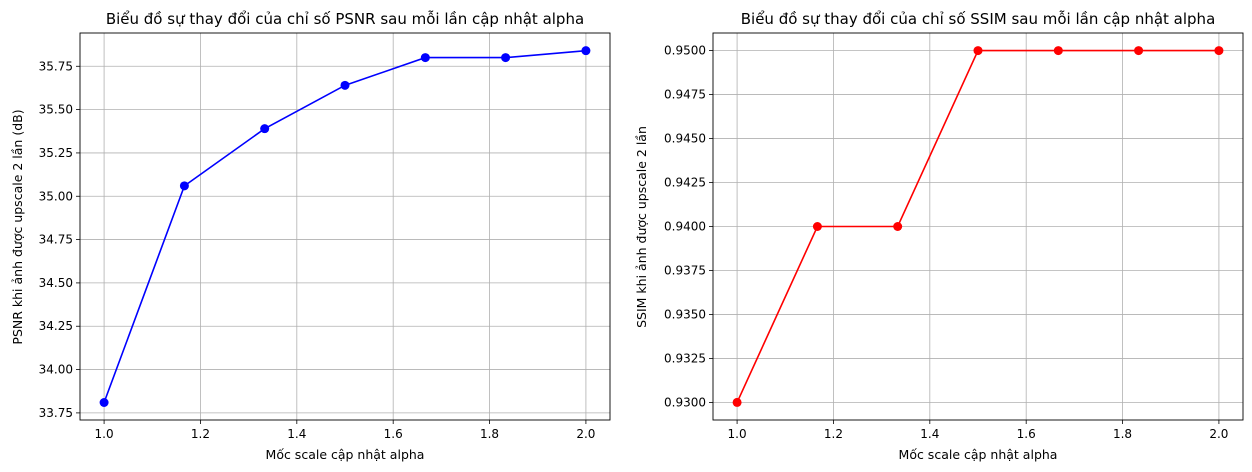 Image resolution: width=1252 pixels, height=472 pixels. I want to click on y-axis-label: PSNR khi ảnh được upscale 2 lần (dB), so click(17, 226).